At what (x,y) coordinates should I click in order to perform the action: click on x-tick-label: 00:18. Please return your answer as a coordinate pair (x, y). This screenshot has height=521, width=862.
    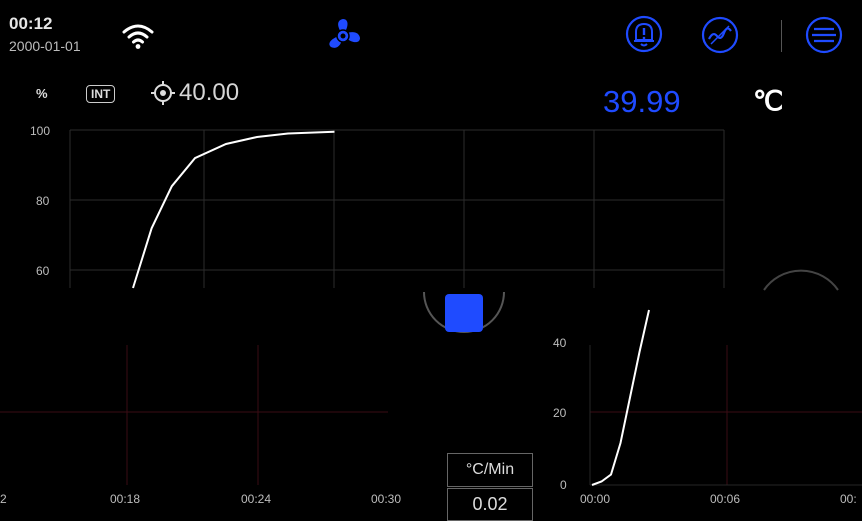
    Looking at the image, I should click on (125, 499).